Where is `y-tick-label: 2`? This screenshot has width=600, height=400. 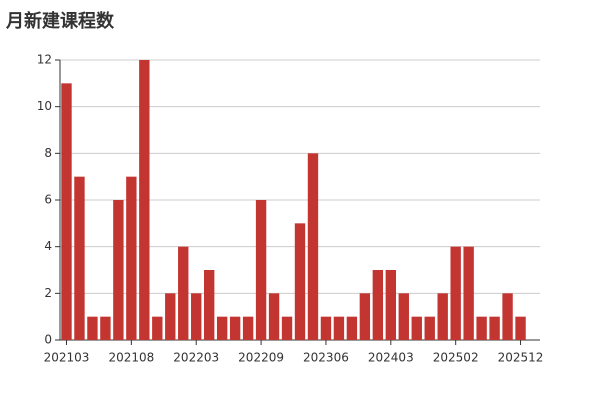 y-tick-label: 2 is located at coordinates (48, 293).